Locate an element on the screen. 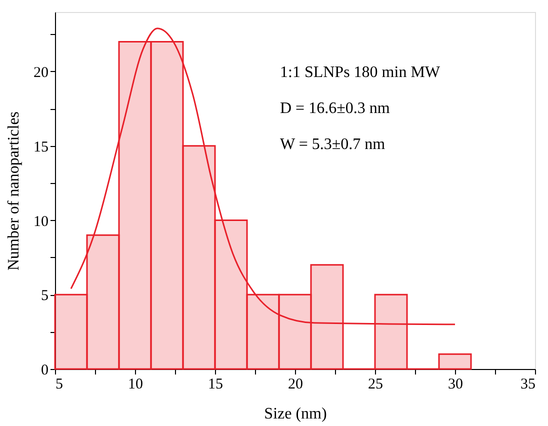 The height and width of the screenshot is (426, 548). x-tick-label: 25 is located at coordinates (375, 384).